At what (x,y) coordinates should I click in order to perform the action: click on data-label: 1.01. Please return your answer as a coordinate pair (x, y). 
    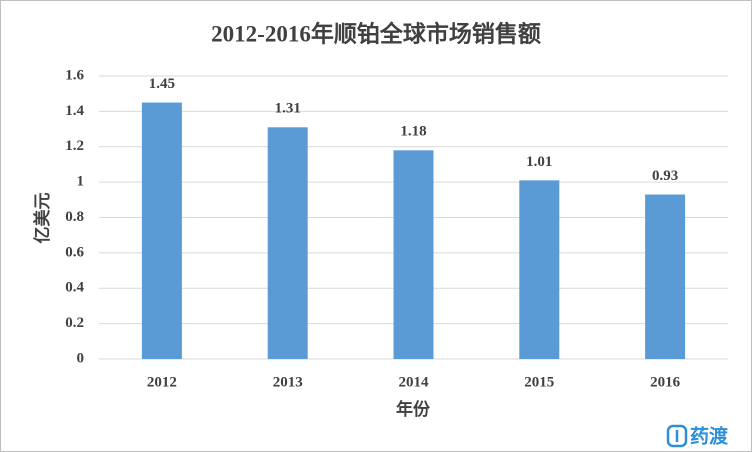
    Looking at the image, I should click on (539, 162).